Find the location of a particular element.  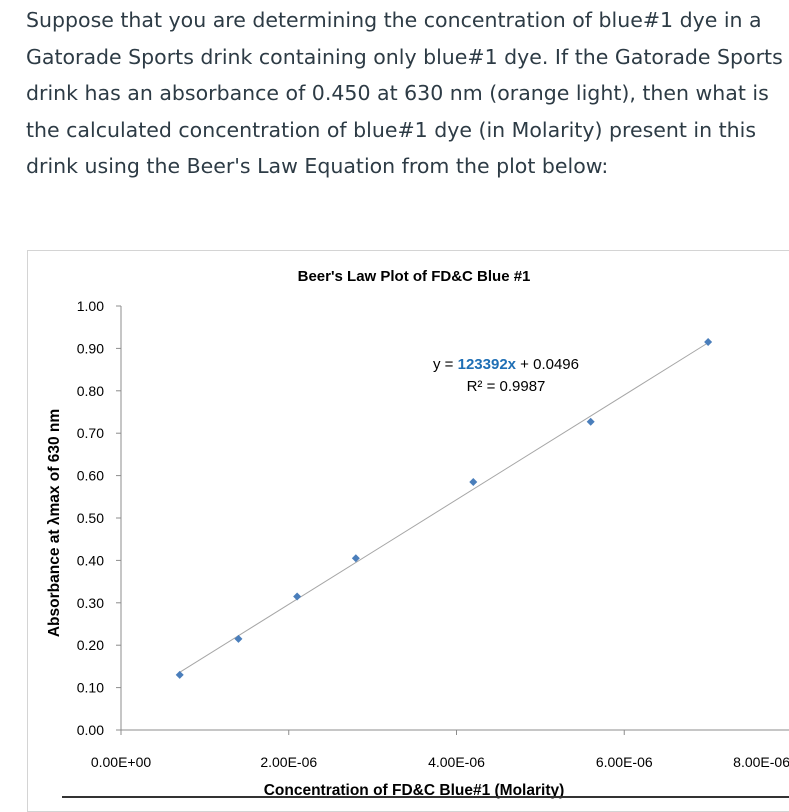

trendline-equation: y = 123392x + 0.0496 is located at coordinates (506, 364).